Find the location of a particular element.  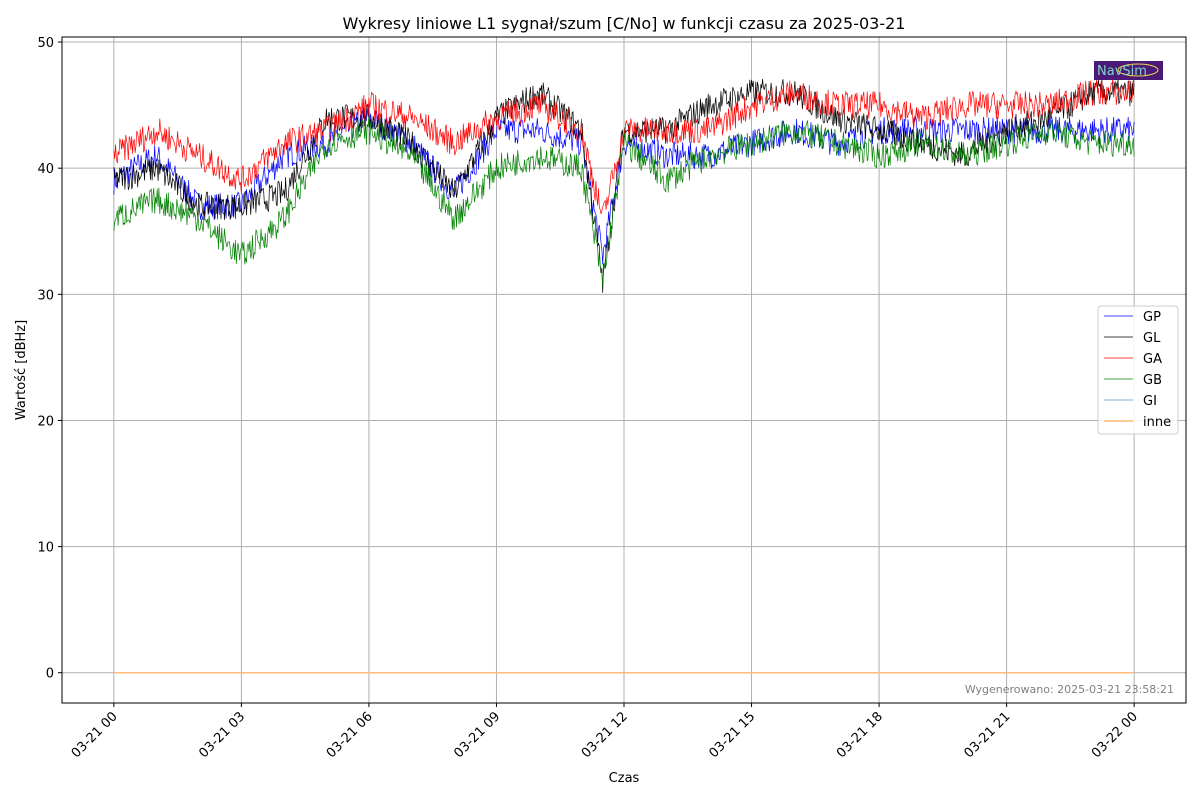

x-tick-label: 03-21 09 is located at coordinates (477, 735).